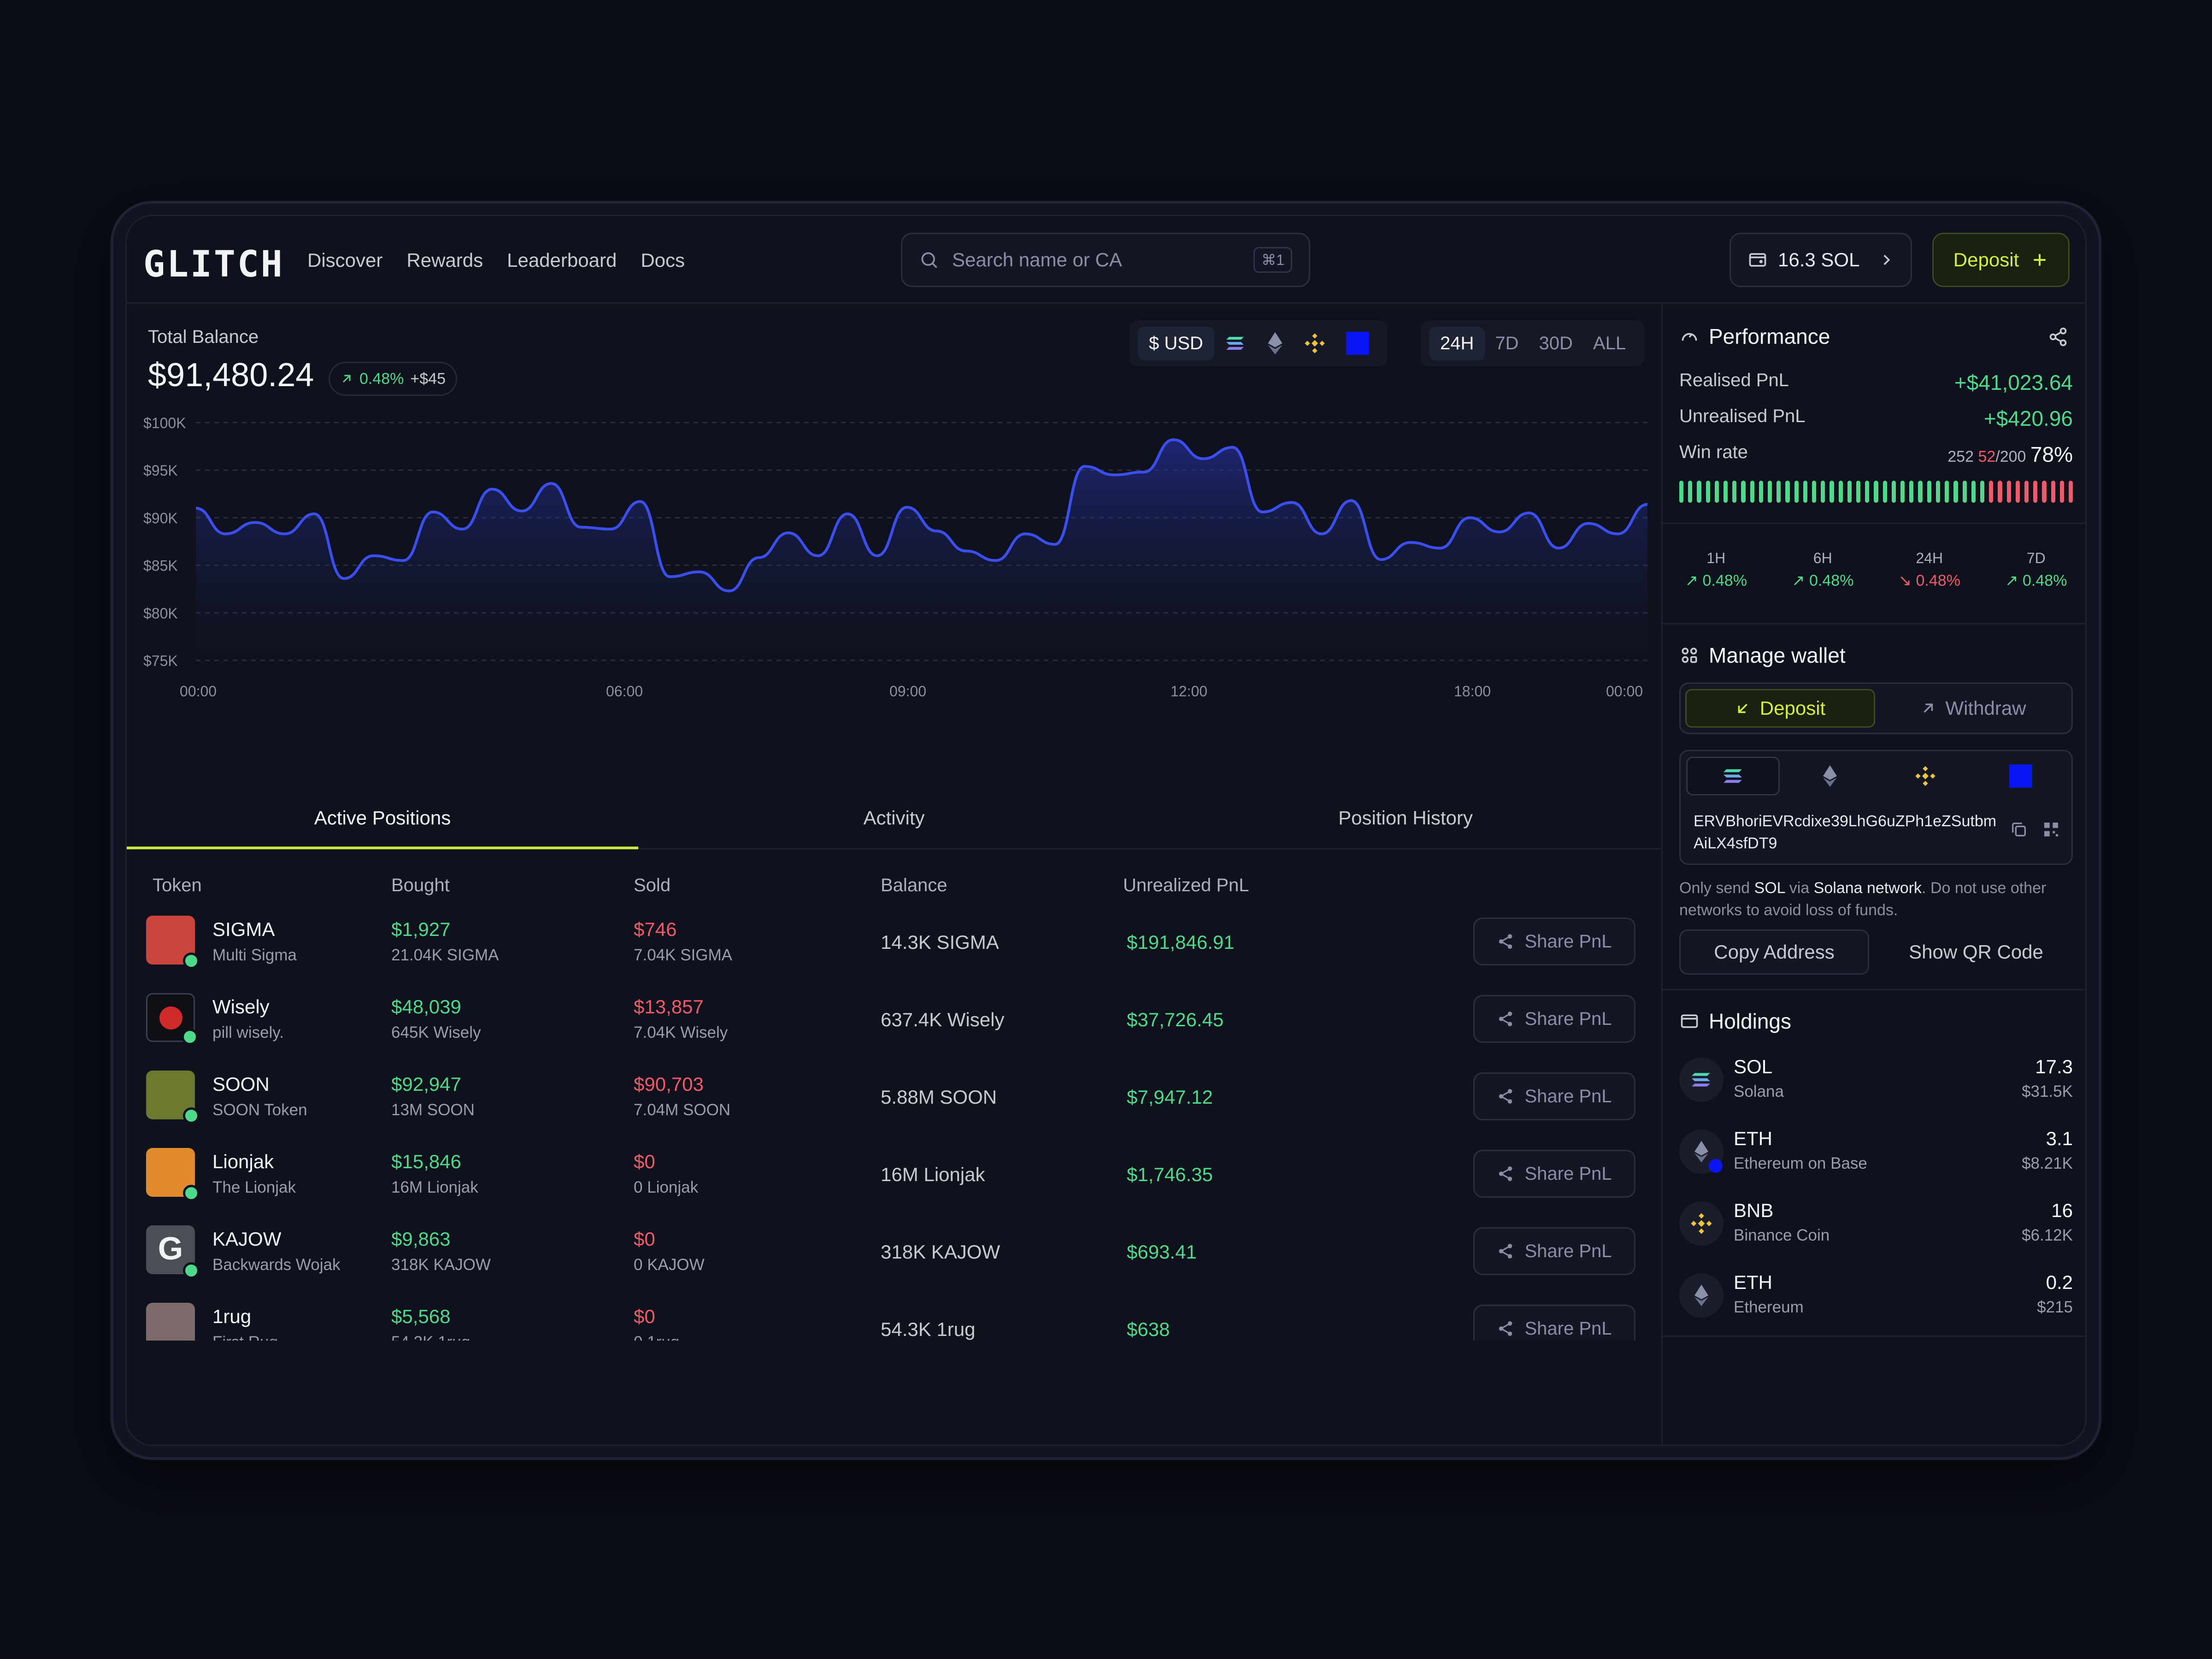 This screenshot has height=1659, width=2212. What do you see at coordinates (243, 1161) in the screenshot?
I see `token-name: Lionjak` at bounding box center [243, 1161].